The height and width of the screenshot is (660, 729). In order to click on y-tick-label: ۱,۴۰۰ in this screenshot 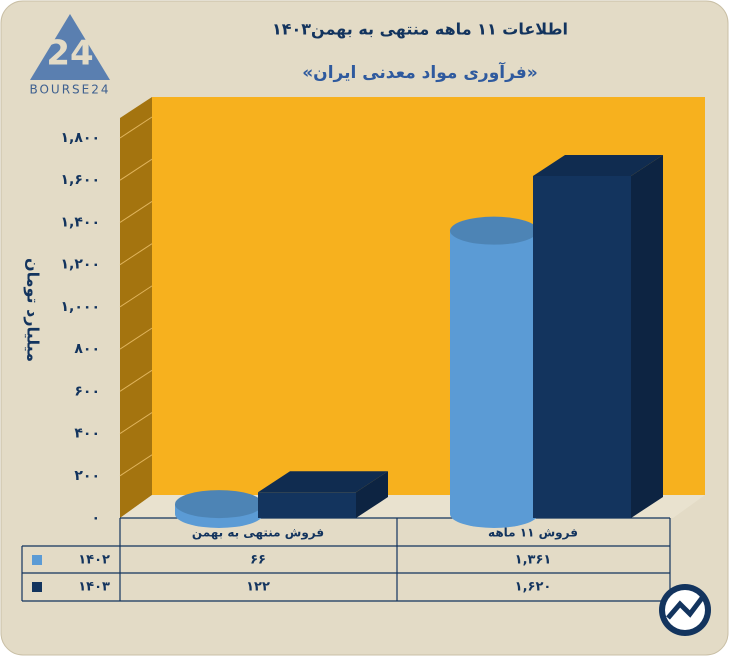, I will do `click(81, 222)`.